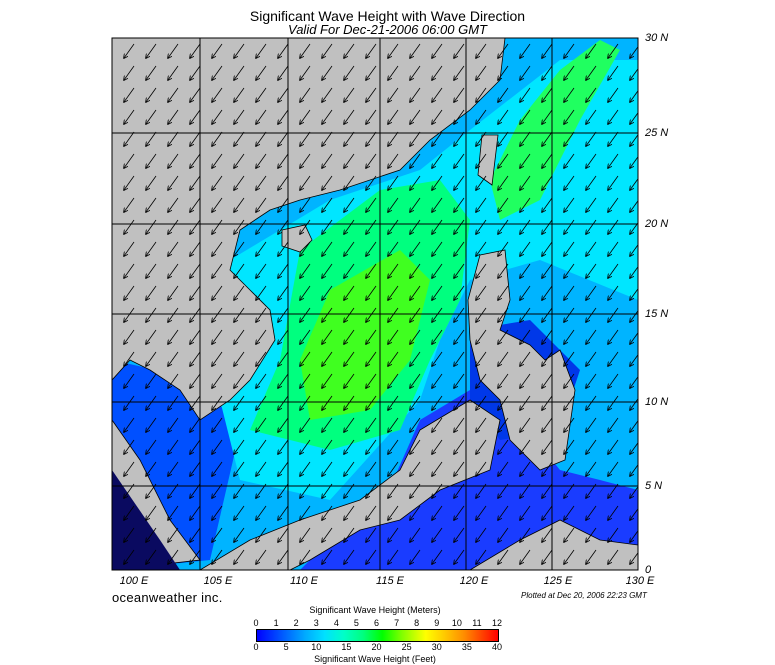  Describe the element at coordinates (584, 595) in the screenshot. I see `plotted-timestamp: Plotted at Dec 20, 2006 22:23 GMT` at that location.